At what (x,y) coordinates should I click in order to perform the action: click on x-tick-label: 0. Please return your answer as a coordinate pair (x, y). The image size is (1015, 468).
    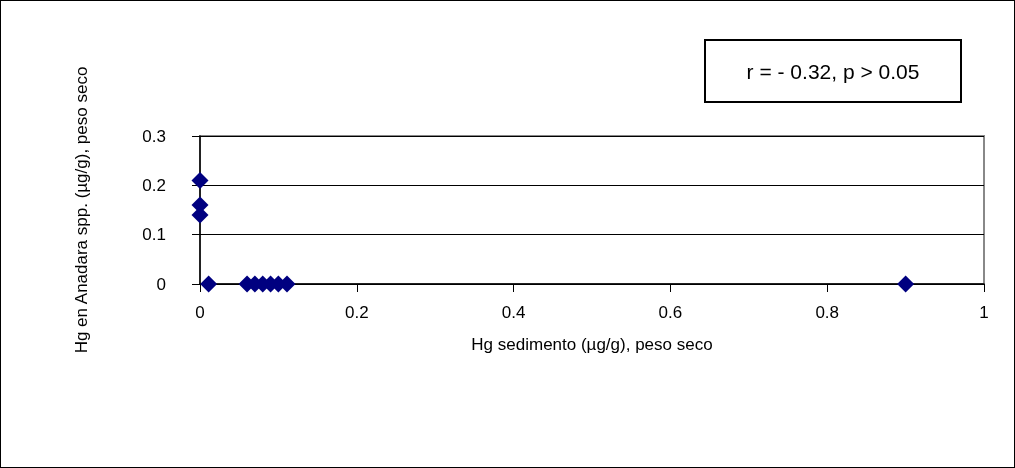
    Looking at the image, I should click on (200, 312).